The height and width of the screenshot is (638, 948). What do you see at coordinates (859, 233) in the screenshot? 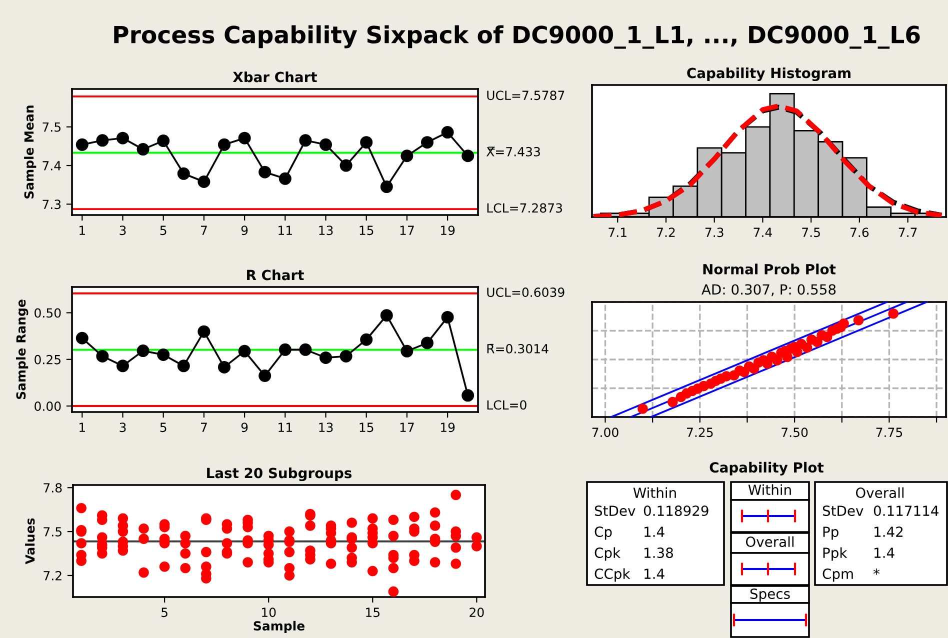
I see `x-tick-label: 7.6` at bounding box center [859, 233].